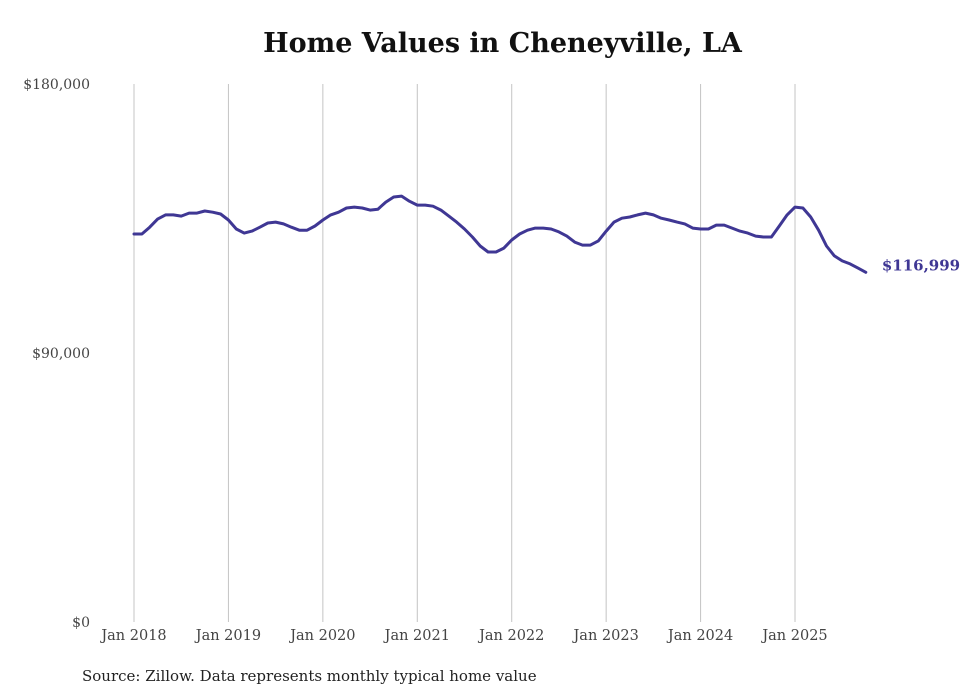 Image resolution: width=980 pixels, height=699 pixels. I want to click on x-tick-label: Jan 2021, so click(416, 636).